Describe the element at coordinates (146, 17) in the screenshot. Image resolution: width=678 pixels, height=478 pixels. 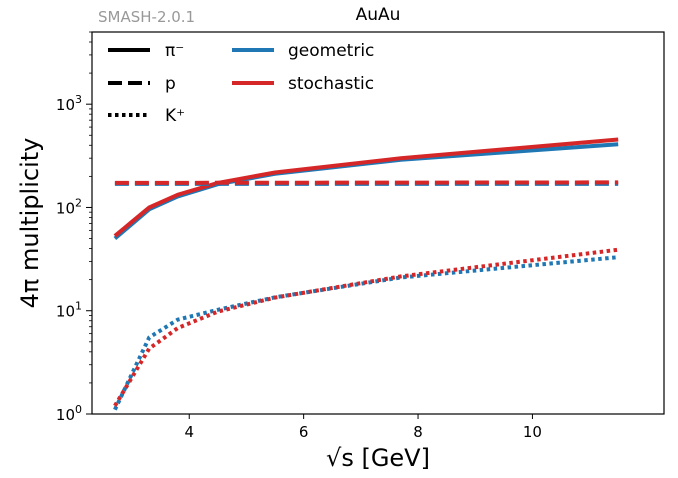
I see `watermark: SMASH-2.0.1` at that location.